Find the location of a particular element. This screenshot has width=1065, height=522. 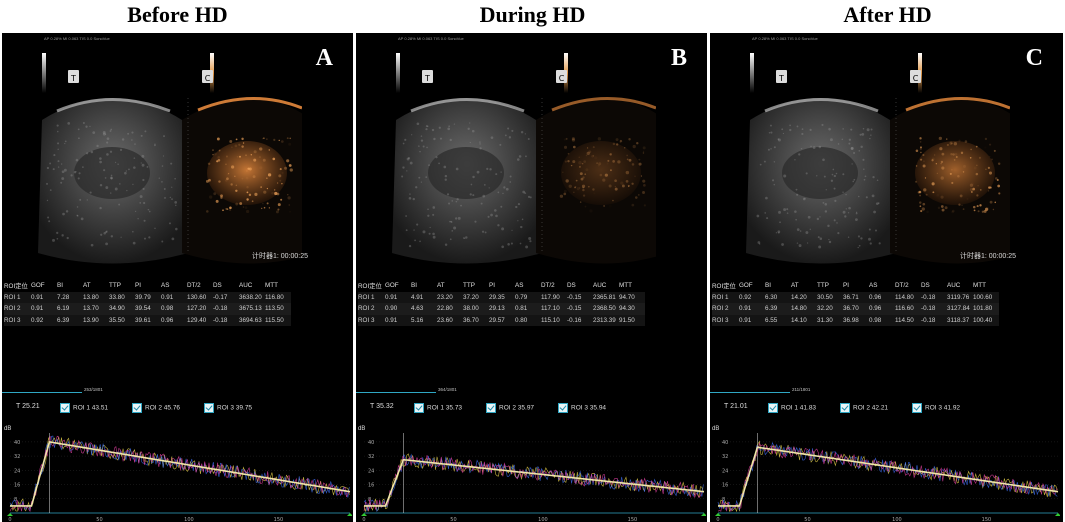

roi-toggle-3: ROI 3 41.92 is located at coordinates (936, 408).